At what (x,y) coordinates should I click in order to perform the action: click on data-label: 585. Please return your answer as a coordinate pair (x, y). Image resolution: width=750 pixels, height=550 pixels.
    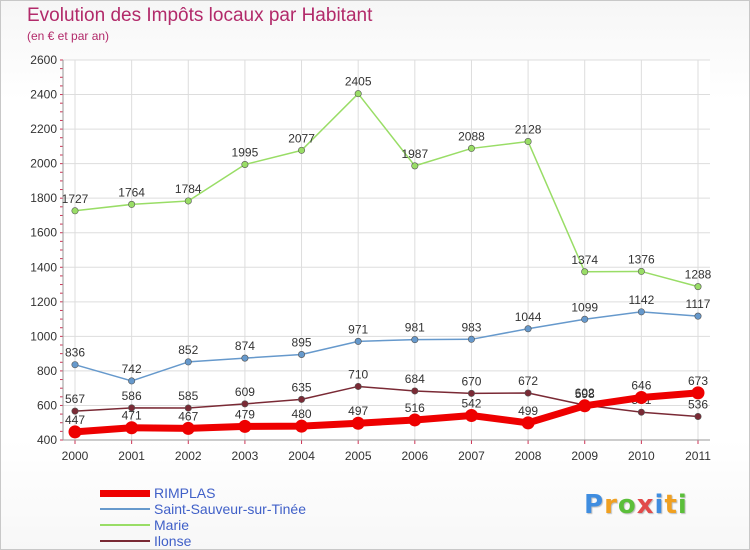
    Looking at the image, I should click on (188, 396).